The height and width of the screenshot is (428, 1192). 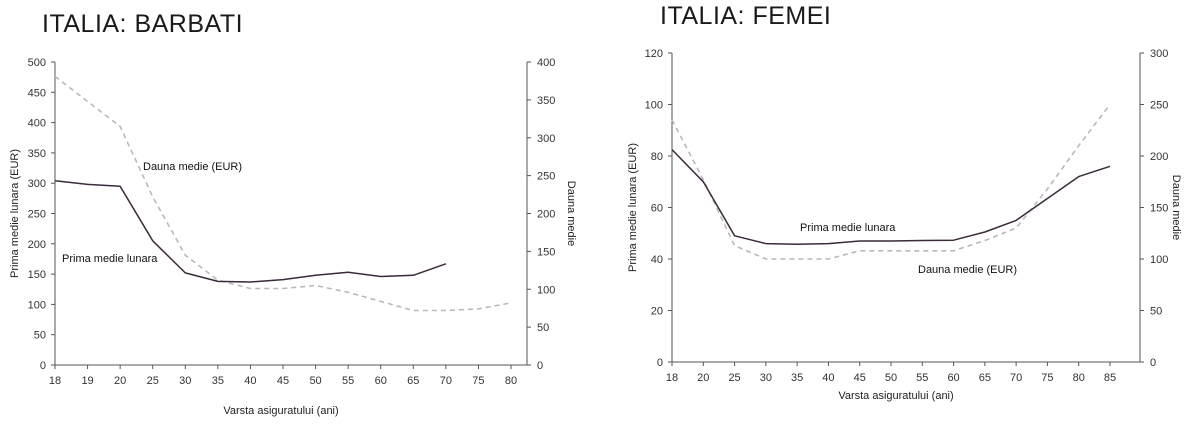 What do you see at coordinates (37, 63) in the screenshot?
I see `y-tick-label-barbati: 500` at bounding box center [37, 63].